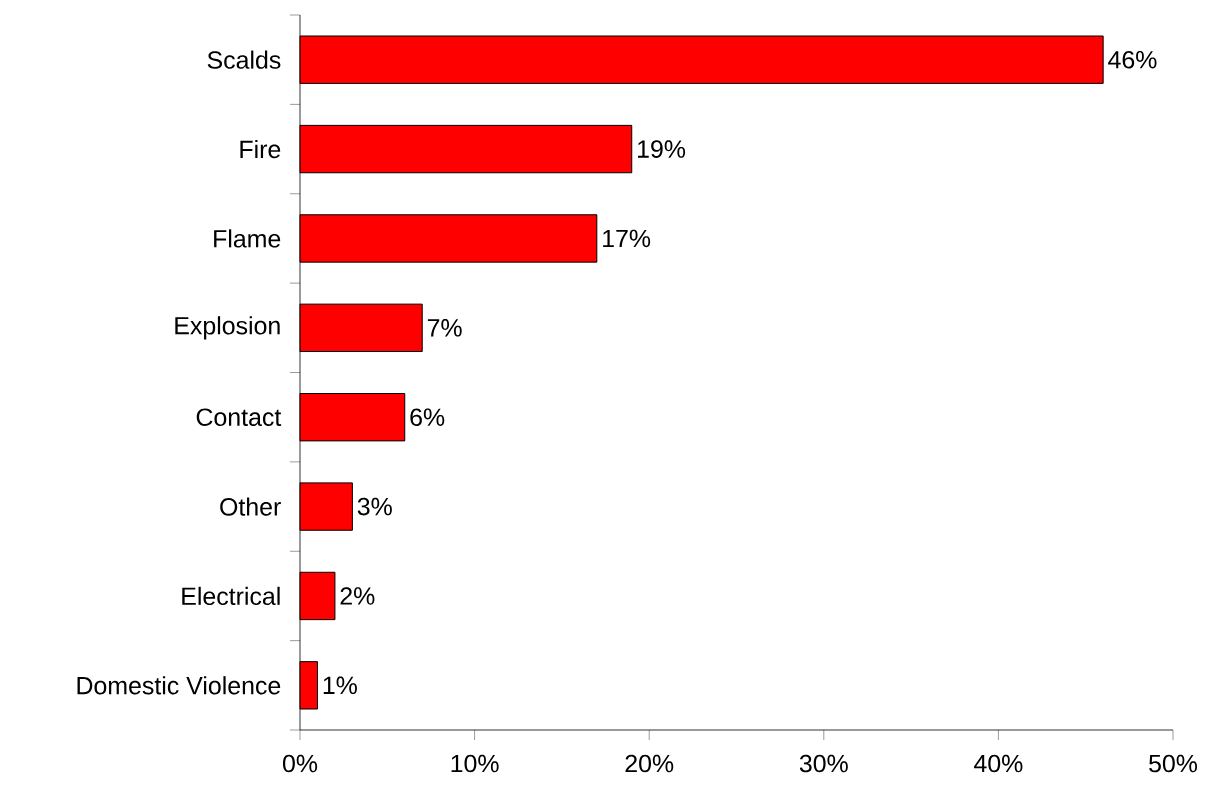  I want to click on data-label: 46%, so click(1132, 59).